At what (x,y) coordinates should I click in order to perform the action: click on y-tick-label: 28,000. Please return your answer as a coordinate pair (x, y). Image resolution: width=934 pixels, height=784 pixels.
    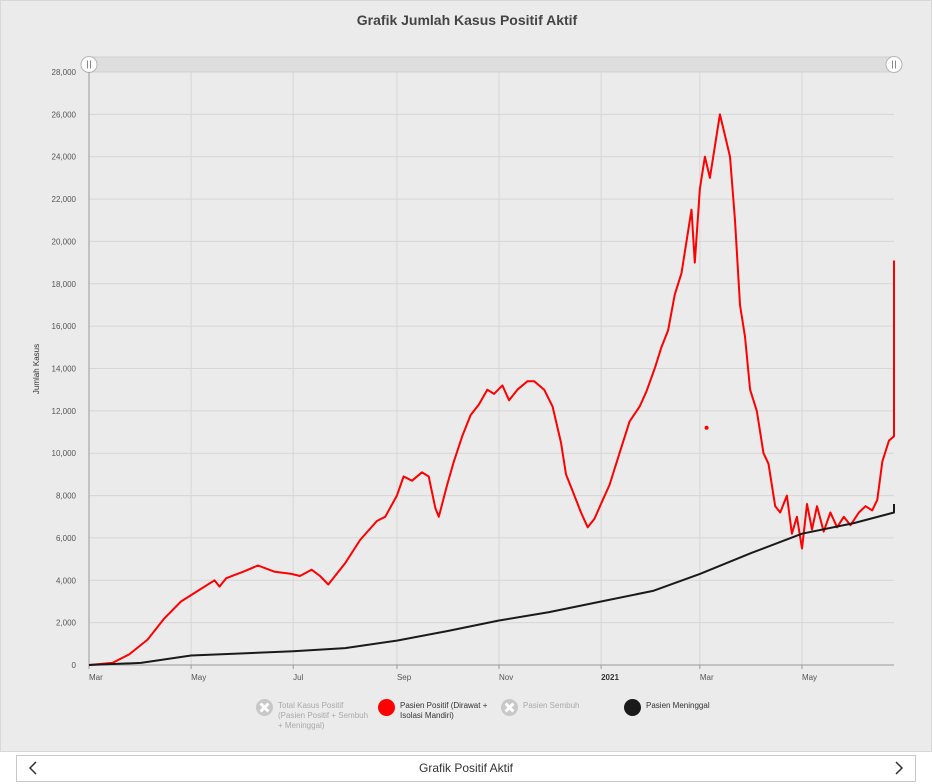
    Looking at the image, I should click on (64, 72).